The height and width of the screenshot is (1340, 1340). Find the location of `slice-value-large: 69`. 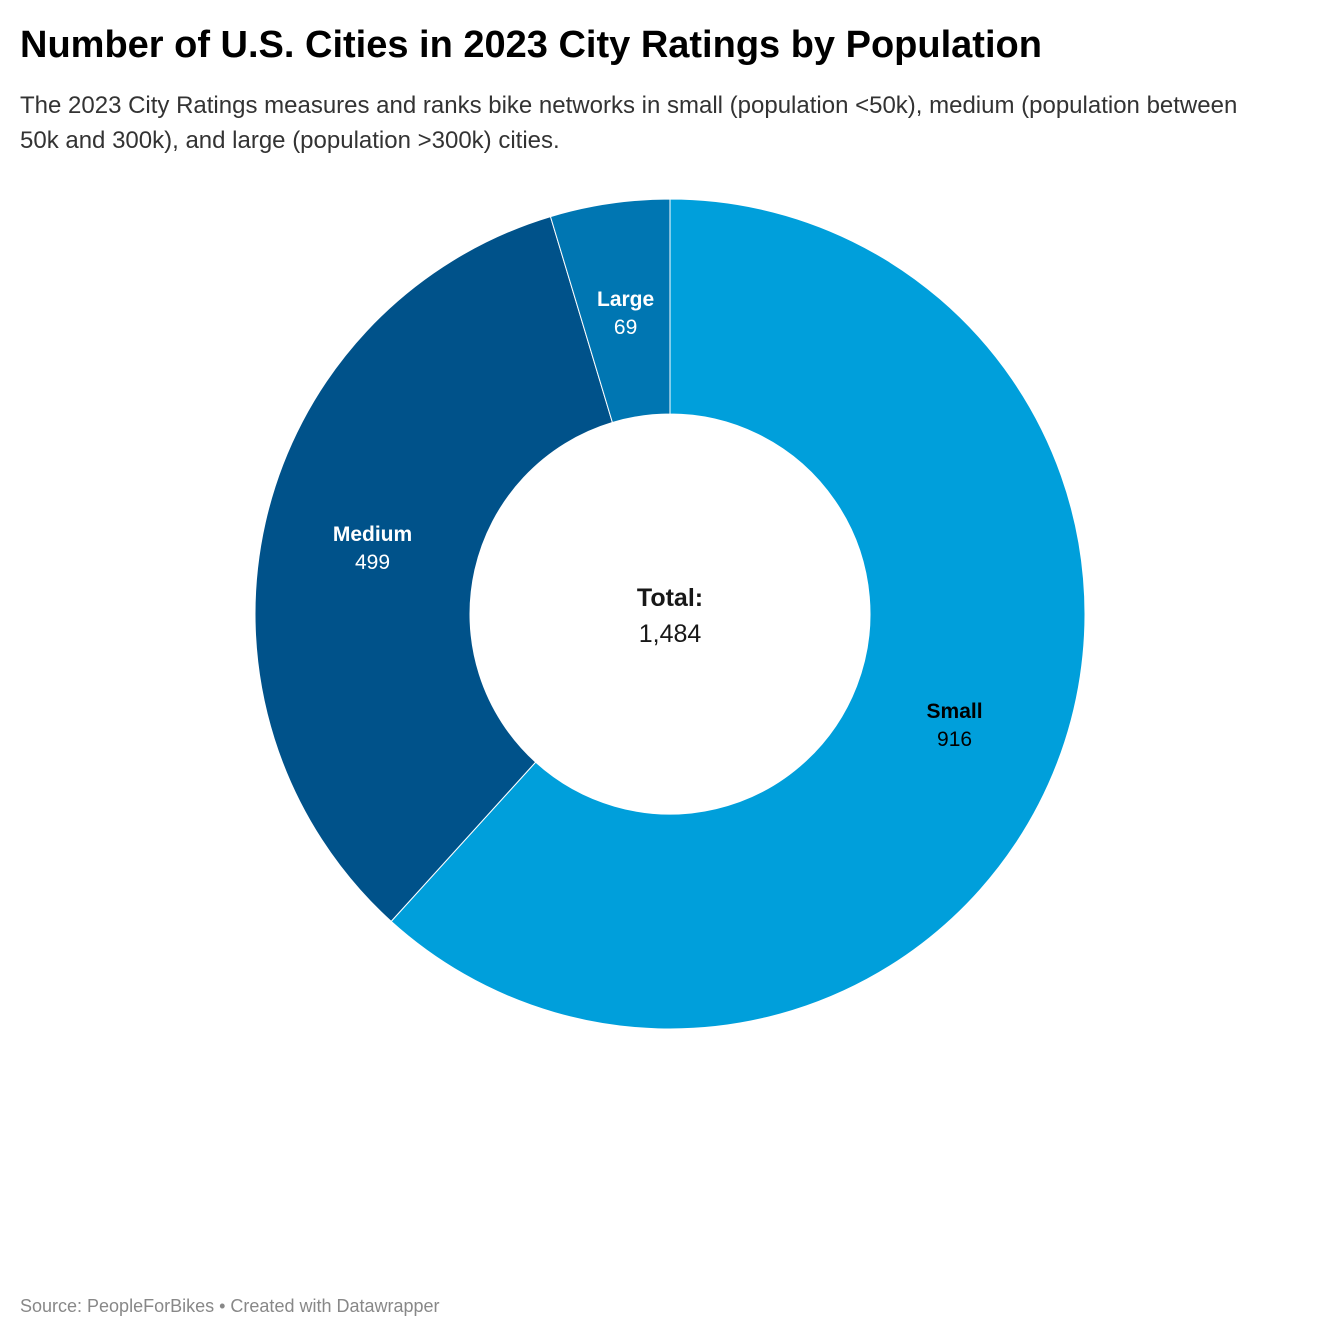

slice-value-large: 69 is located at coordinates (625, 327).